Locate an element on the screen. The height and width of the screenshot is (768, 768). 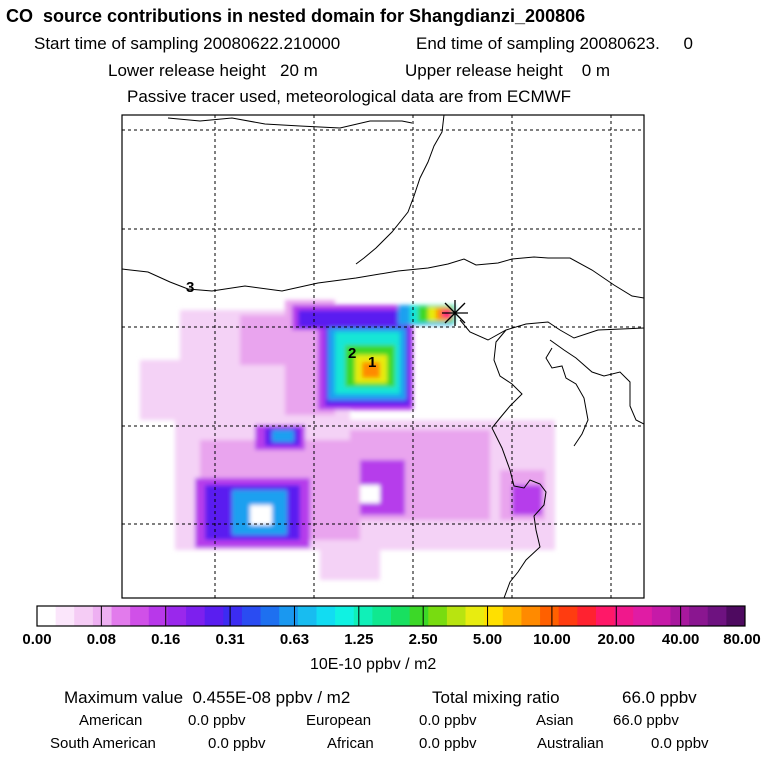
start-time-label: Start time of sampling 20080622.210000 is located at coordinates (187, 43).